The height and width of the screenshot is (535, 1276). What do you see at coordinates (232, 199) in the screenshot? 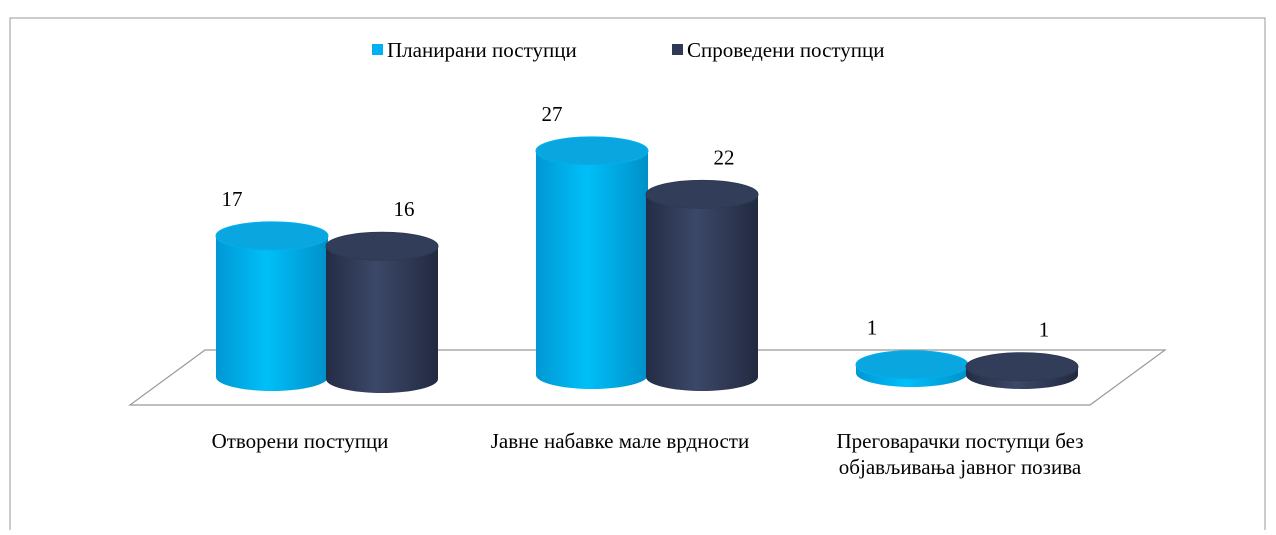
I see `data-label: 17` at bounding box center [232, 199].